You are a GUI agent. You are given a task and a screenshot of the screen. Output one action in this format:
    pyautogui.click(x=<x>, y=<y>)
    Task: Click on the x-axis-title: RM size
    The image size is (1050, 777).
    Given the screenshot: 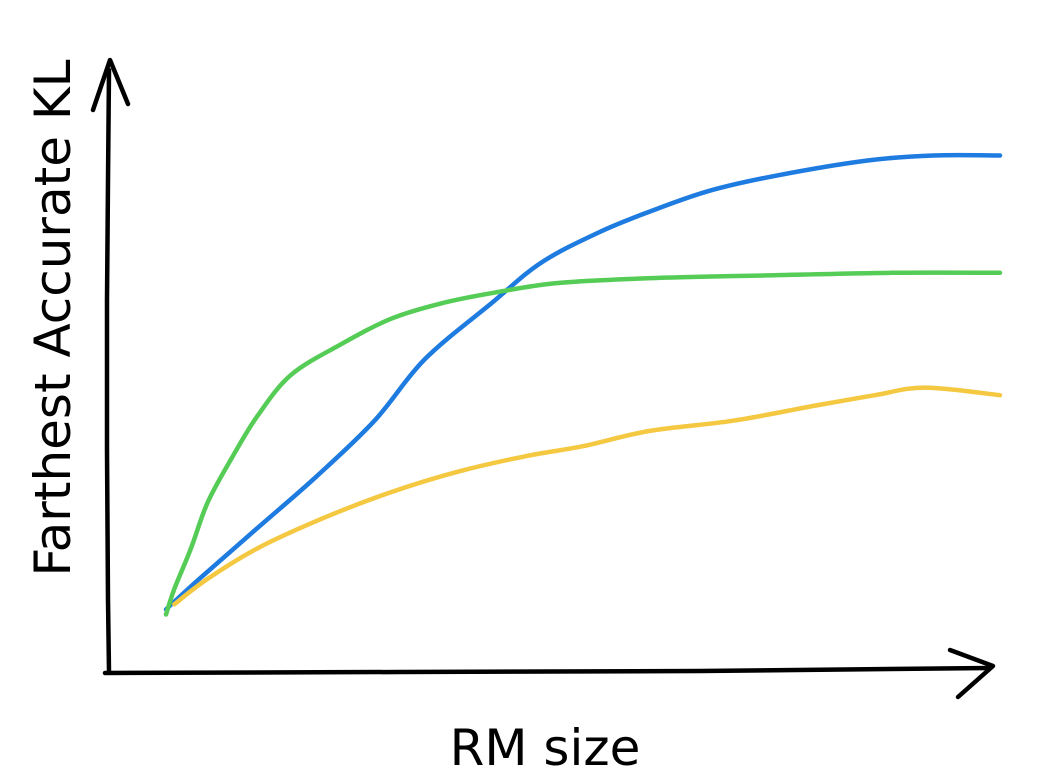 What is the action you would take?
    pyautogui.click(x=545, y=748)
    